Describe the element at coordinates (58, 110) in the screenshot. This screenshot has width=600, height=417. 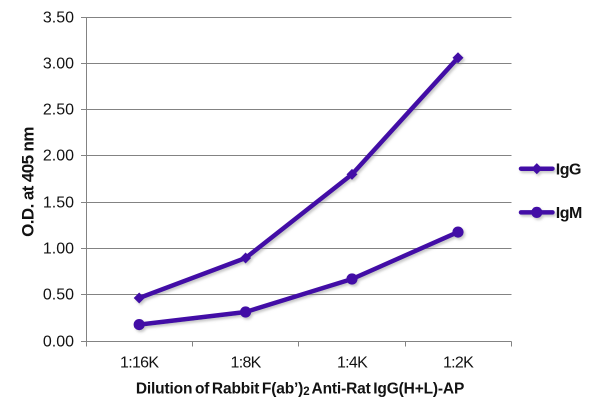
I see `svg-text: 2.50` at that location.